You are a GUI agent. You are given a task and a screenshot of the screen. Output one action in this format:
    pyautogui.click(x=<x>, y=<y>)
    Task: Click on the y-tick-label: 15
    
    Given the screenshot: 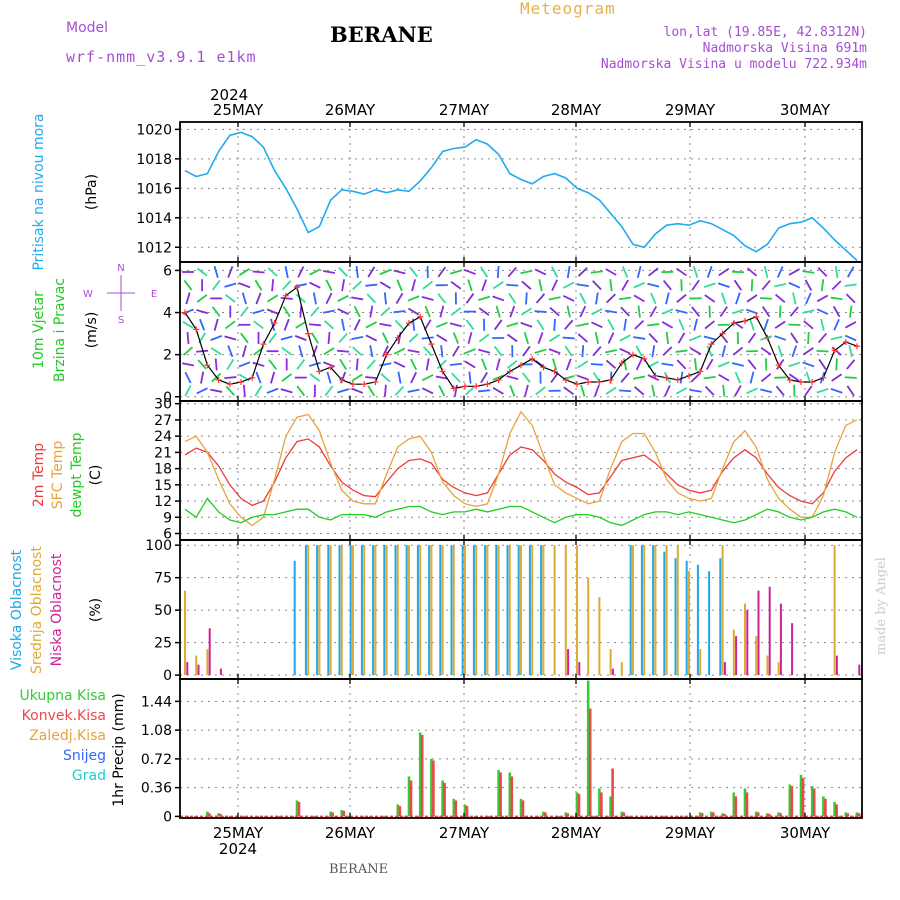 What is the action you would take?
    pyautogui.click(x=163, y=486)
    